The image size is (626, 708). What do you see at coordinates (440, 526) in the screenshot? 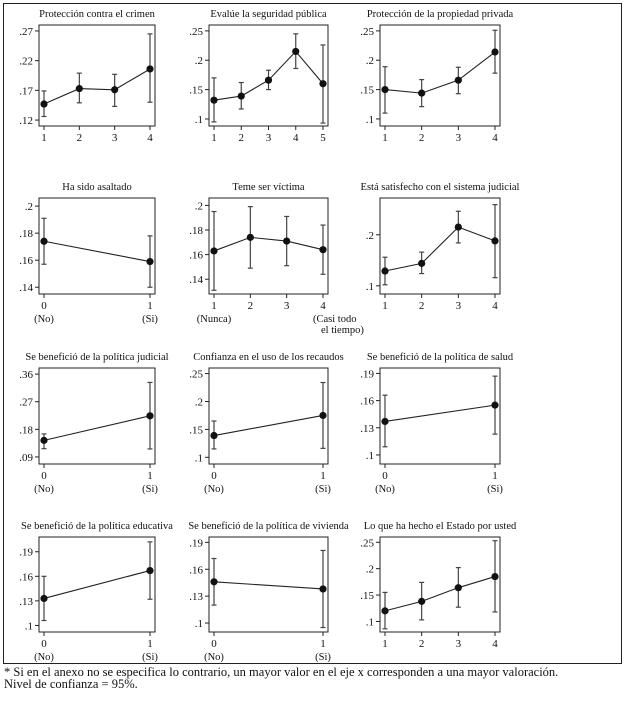
I see `panel-title: Lo que ha hecho el Estado por usted` at bounding box center [440, 526].